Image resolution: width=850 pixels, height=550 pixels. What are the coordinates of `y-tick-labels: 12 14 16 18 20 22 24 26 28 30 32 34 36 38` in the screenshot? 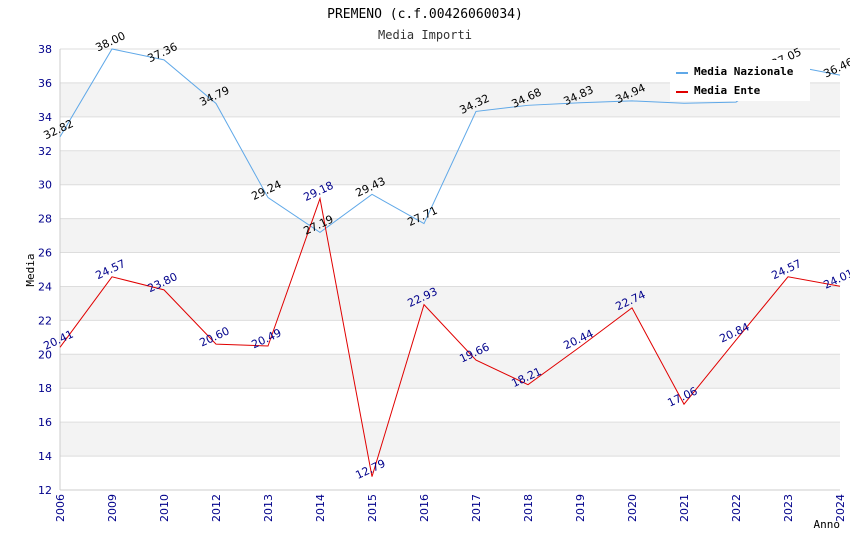 It's located at (45, 270).